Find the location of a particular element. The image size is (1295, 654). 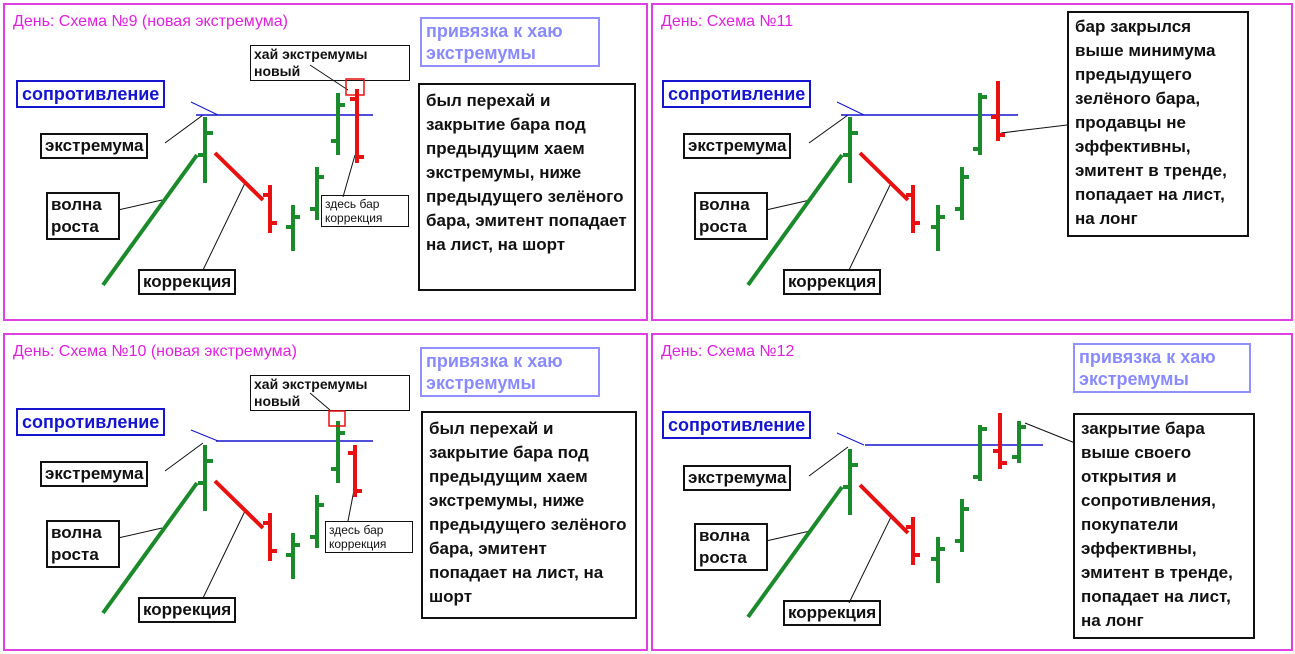

panel-title: День: Схема №11 is located at coordinates (727, 21).